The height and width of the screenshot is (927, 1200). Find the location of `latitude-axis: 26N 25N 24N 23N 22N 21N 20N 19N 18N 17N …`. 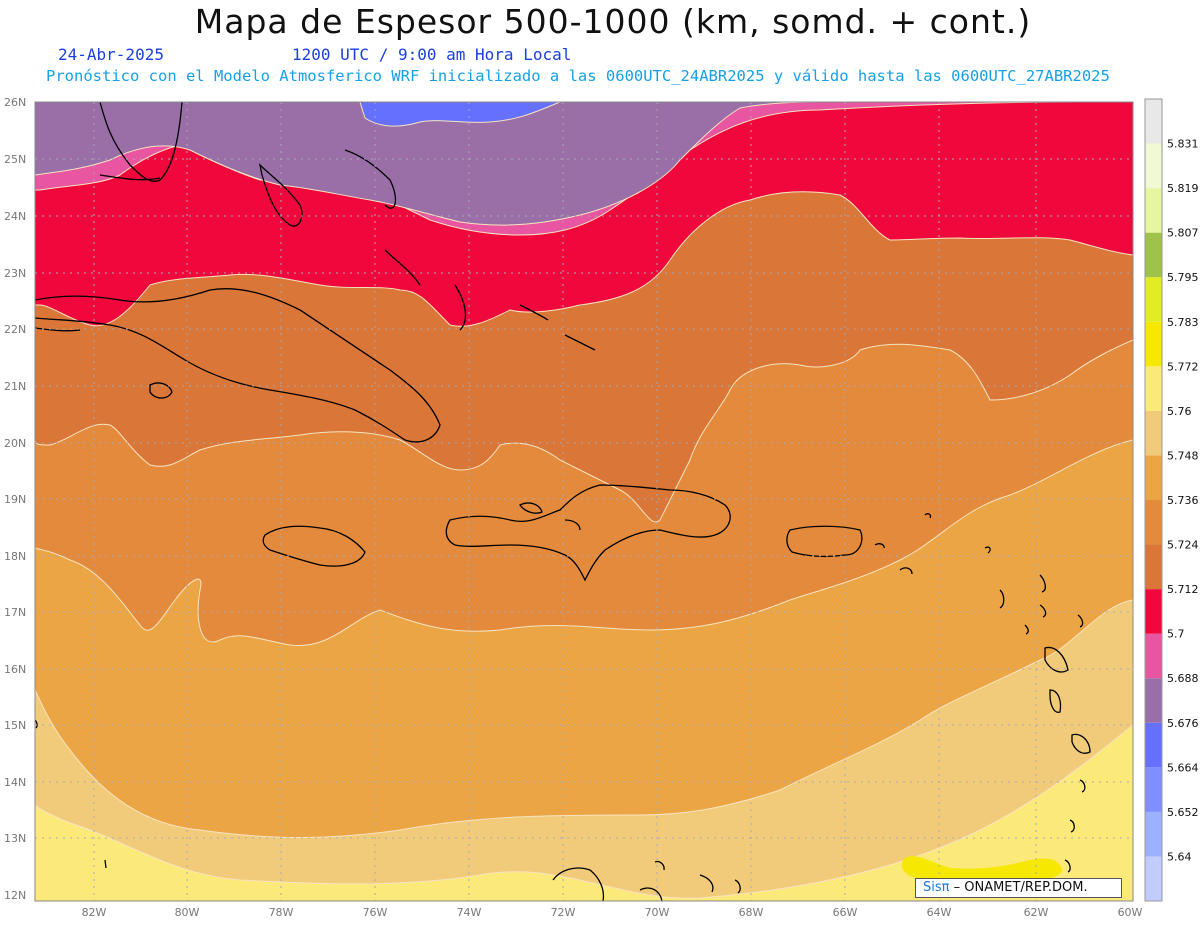

latitude-axis: 26N 25N 24N 23N 22N 21N 20N 19N 18N 17N … is located at coordinates (15, 499).